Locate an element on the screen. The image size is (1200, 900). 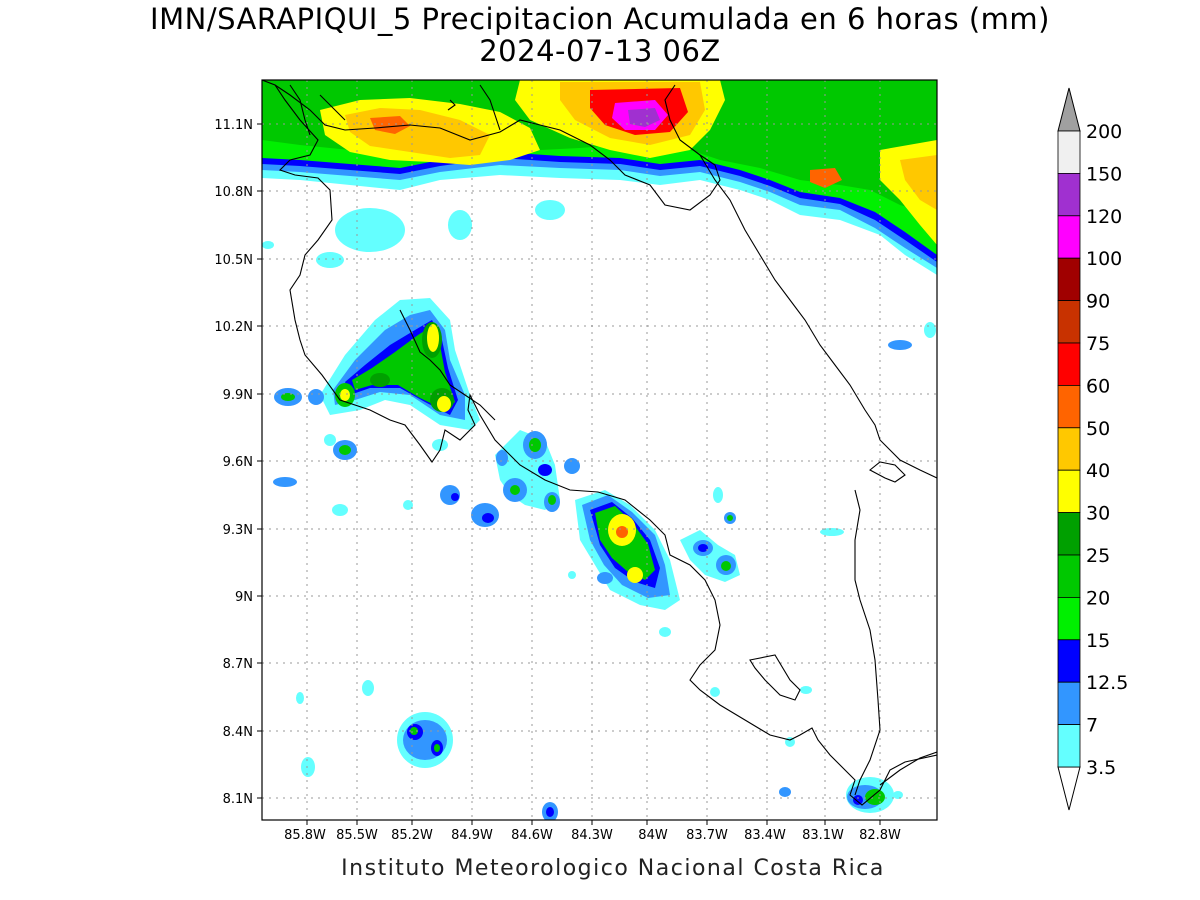
osa-peninsula is located at coordinates (775, 677).